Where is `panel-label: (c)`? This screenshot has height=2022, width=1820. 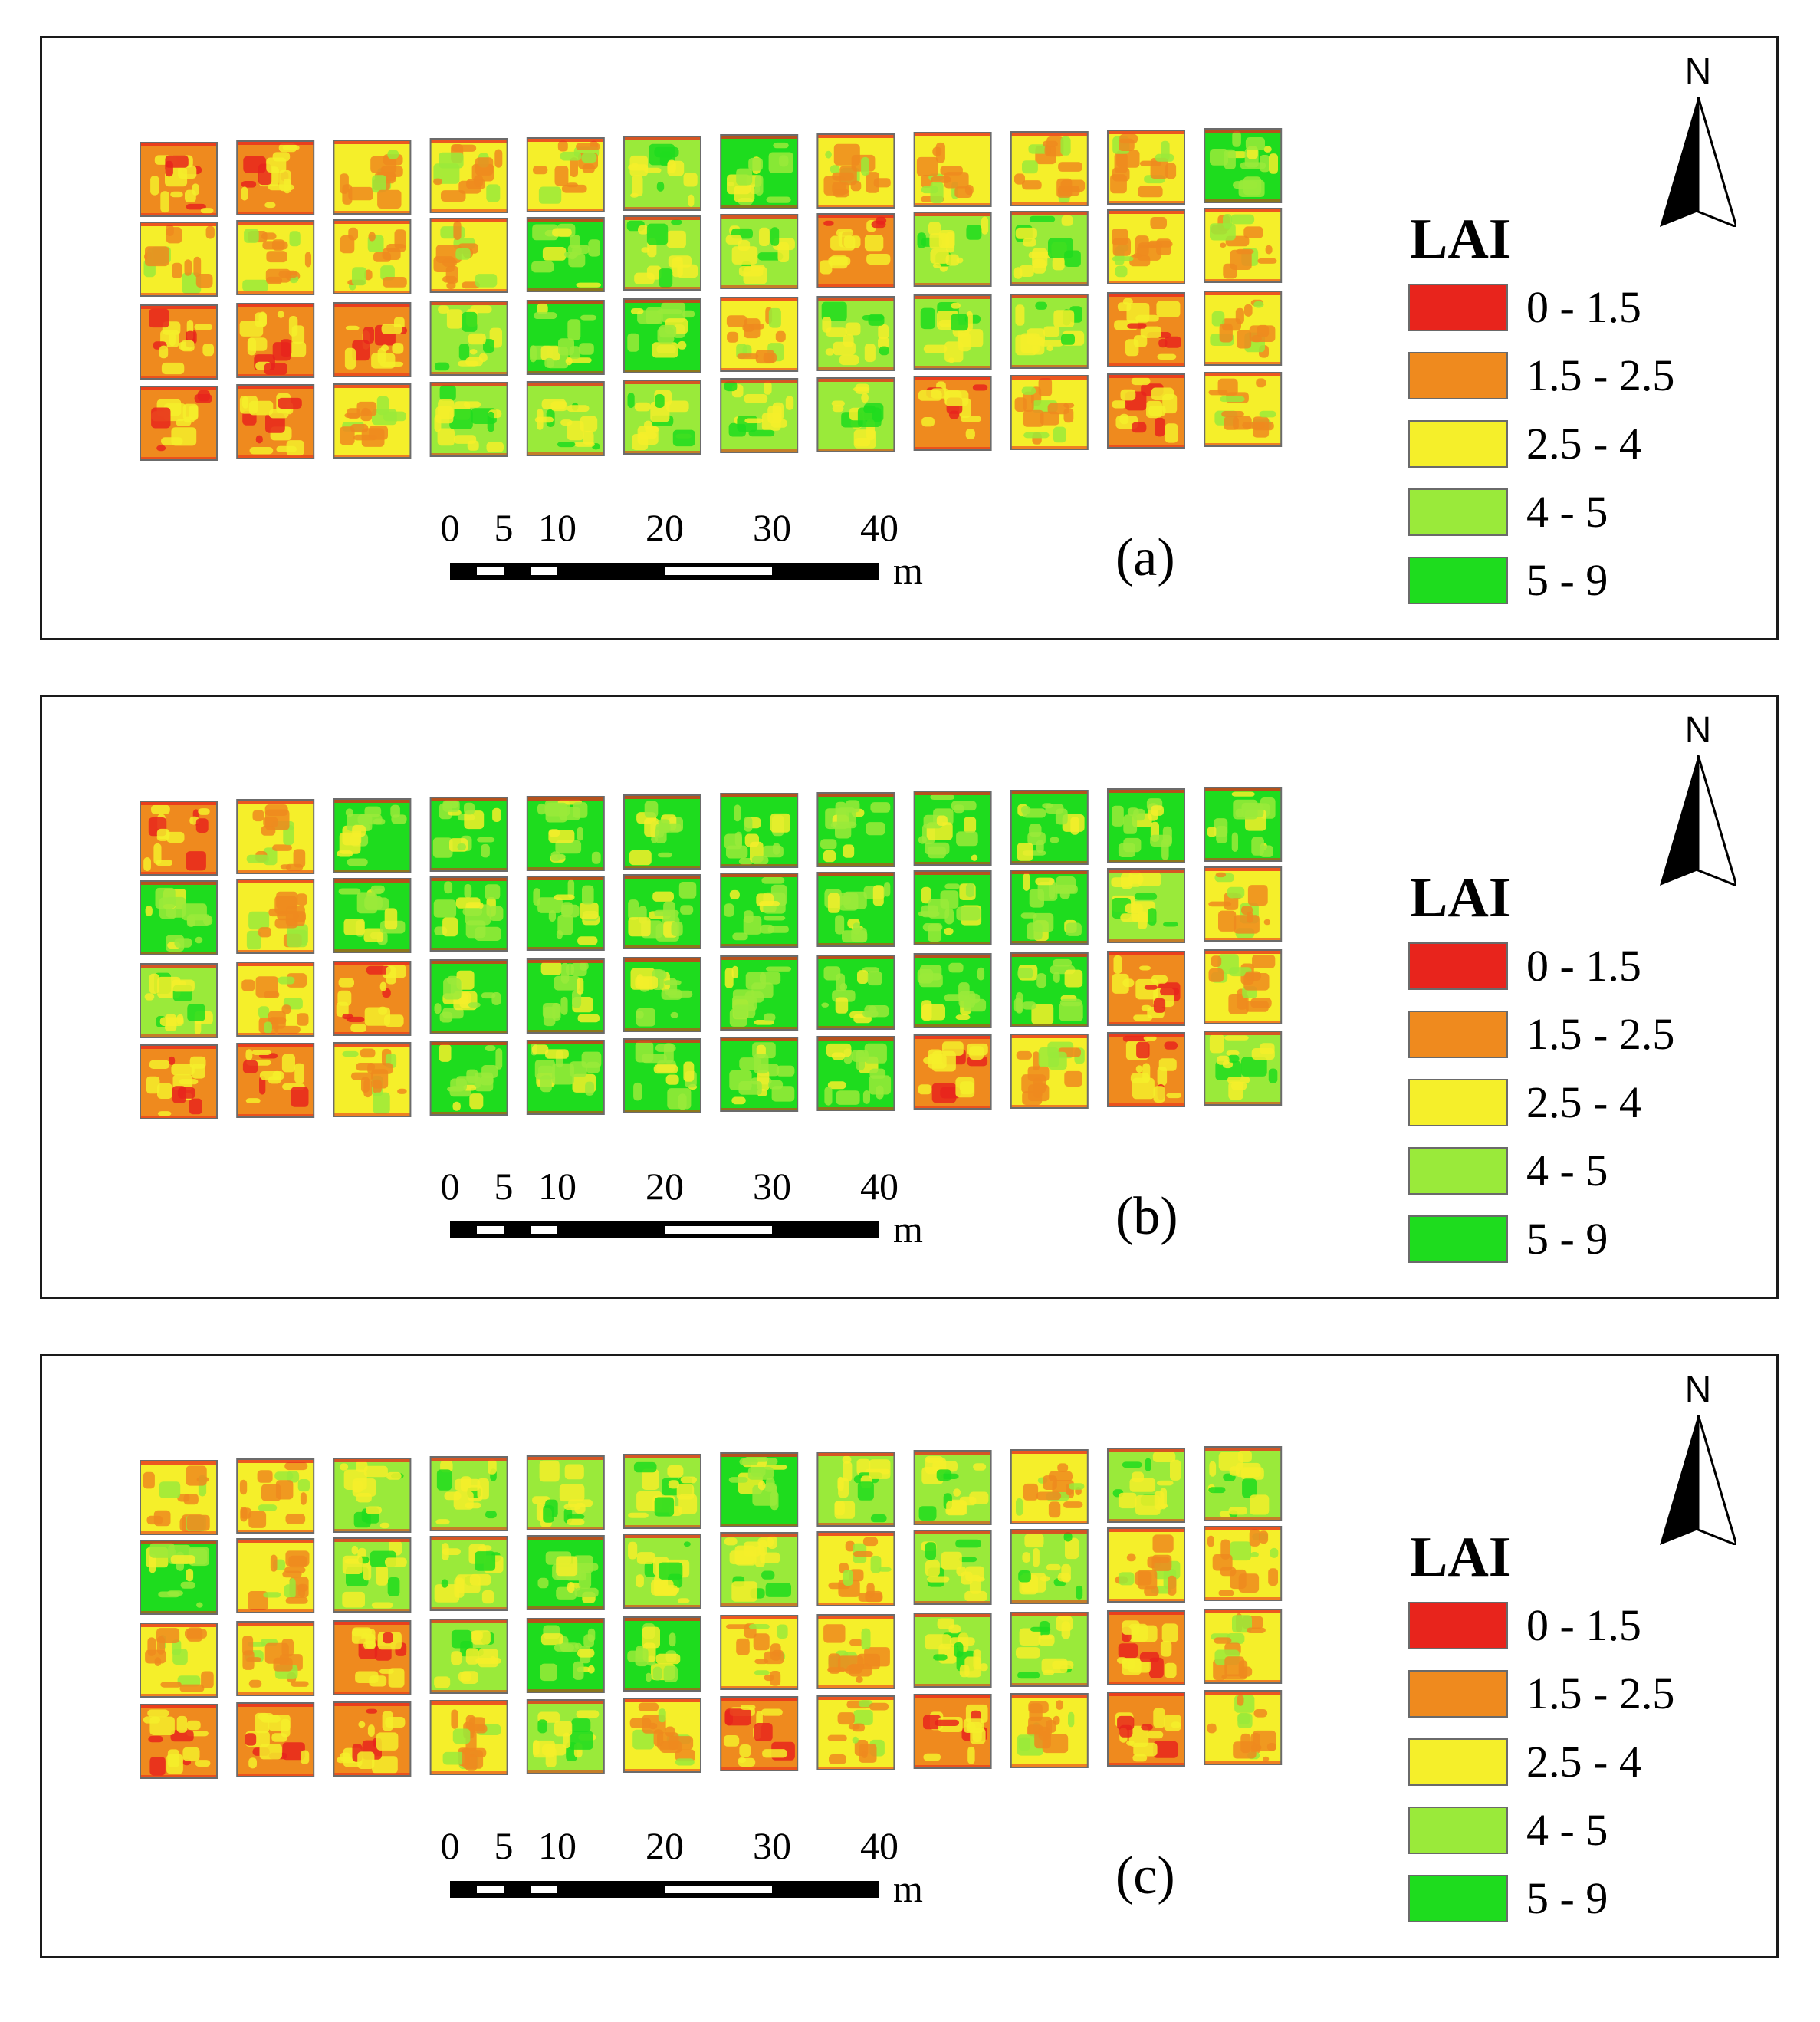 panel-label: (c) is located at coordinates (1145, 1875).